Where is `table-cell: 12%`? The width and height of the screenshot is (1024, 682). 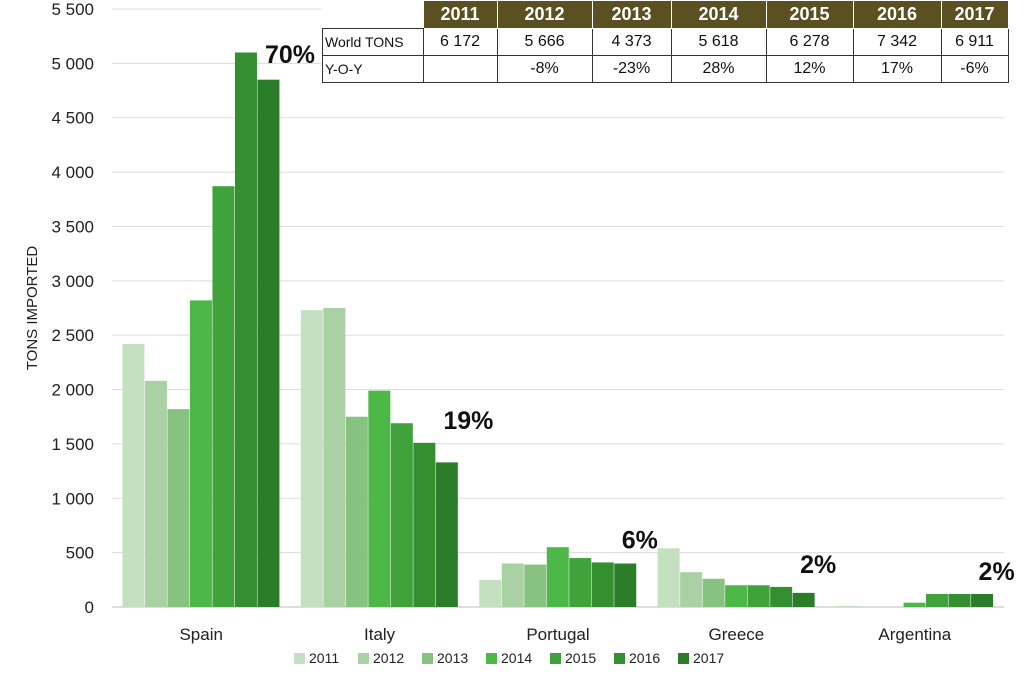
table-cell: 12% is located at coordinates (809, 69).